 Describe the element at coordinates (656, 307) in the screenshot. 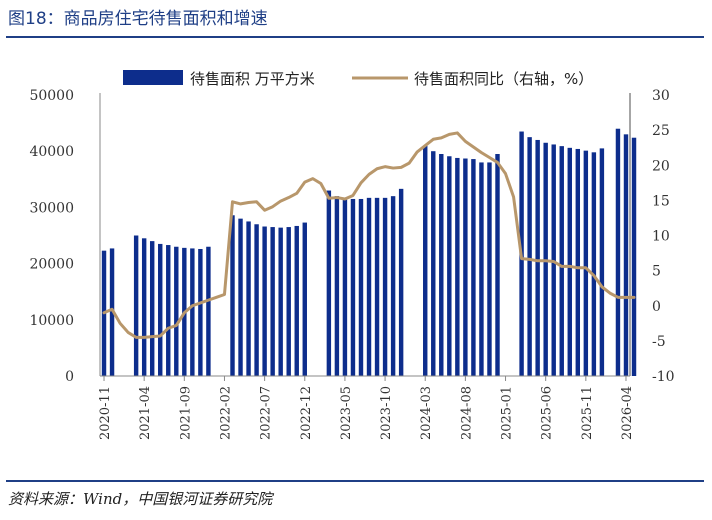

I see `right-tick-label: 0` at that location.